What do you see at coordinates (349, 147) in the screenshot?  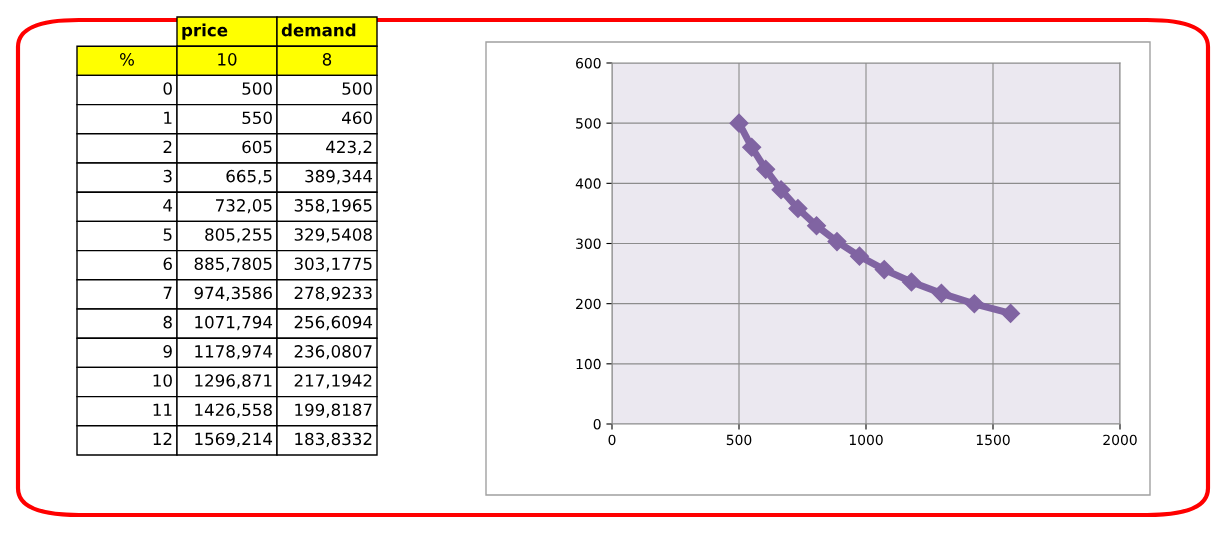 I see `text: 423,2` at bounding box center [349, 147].